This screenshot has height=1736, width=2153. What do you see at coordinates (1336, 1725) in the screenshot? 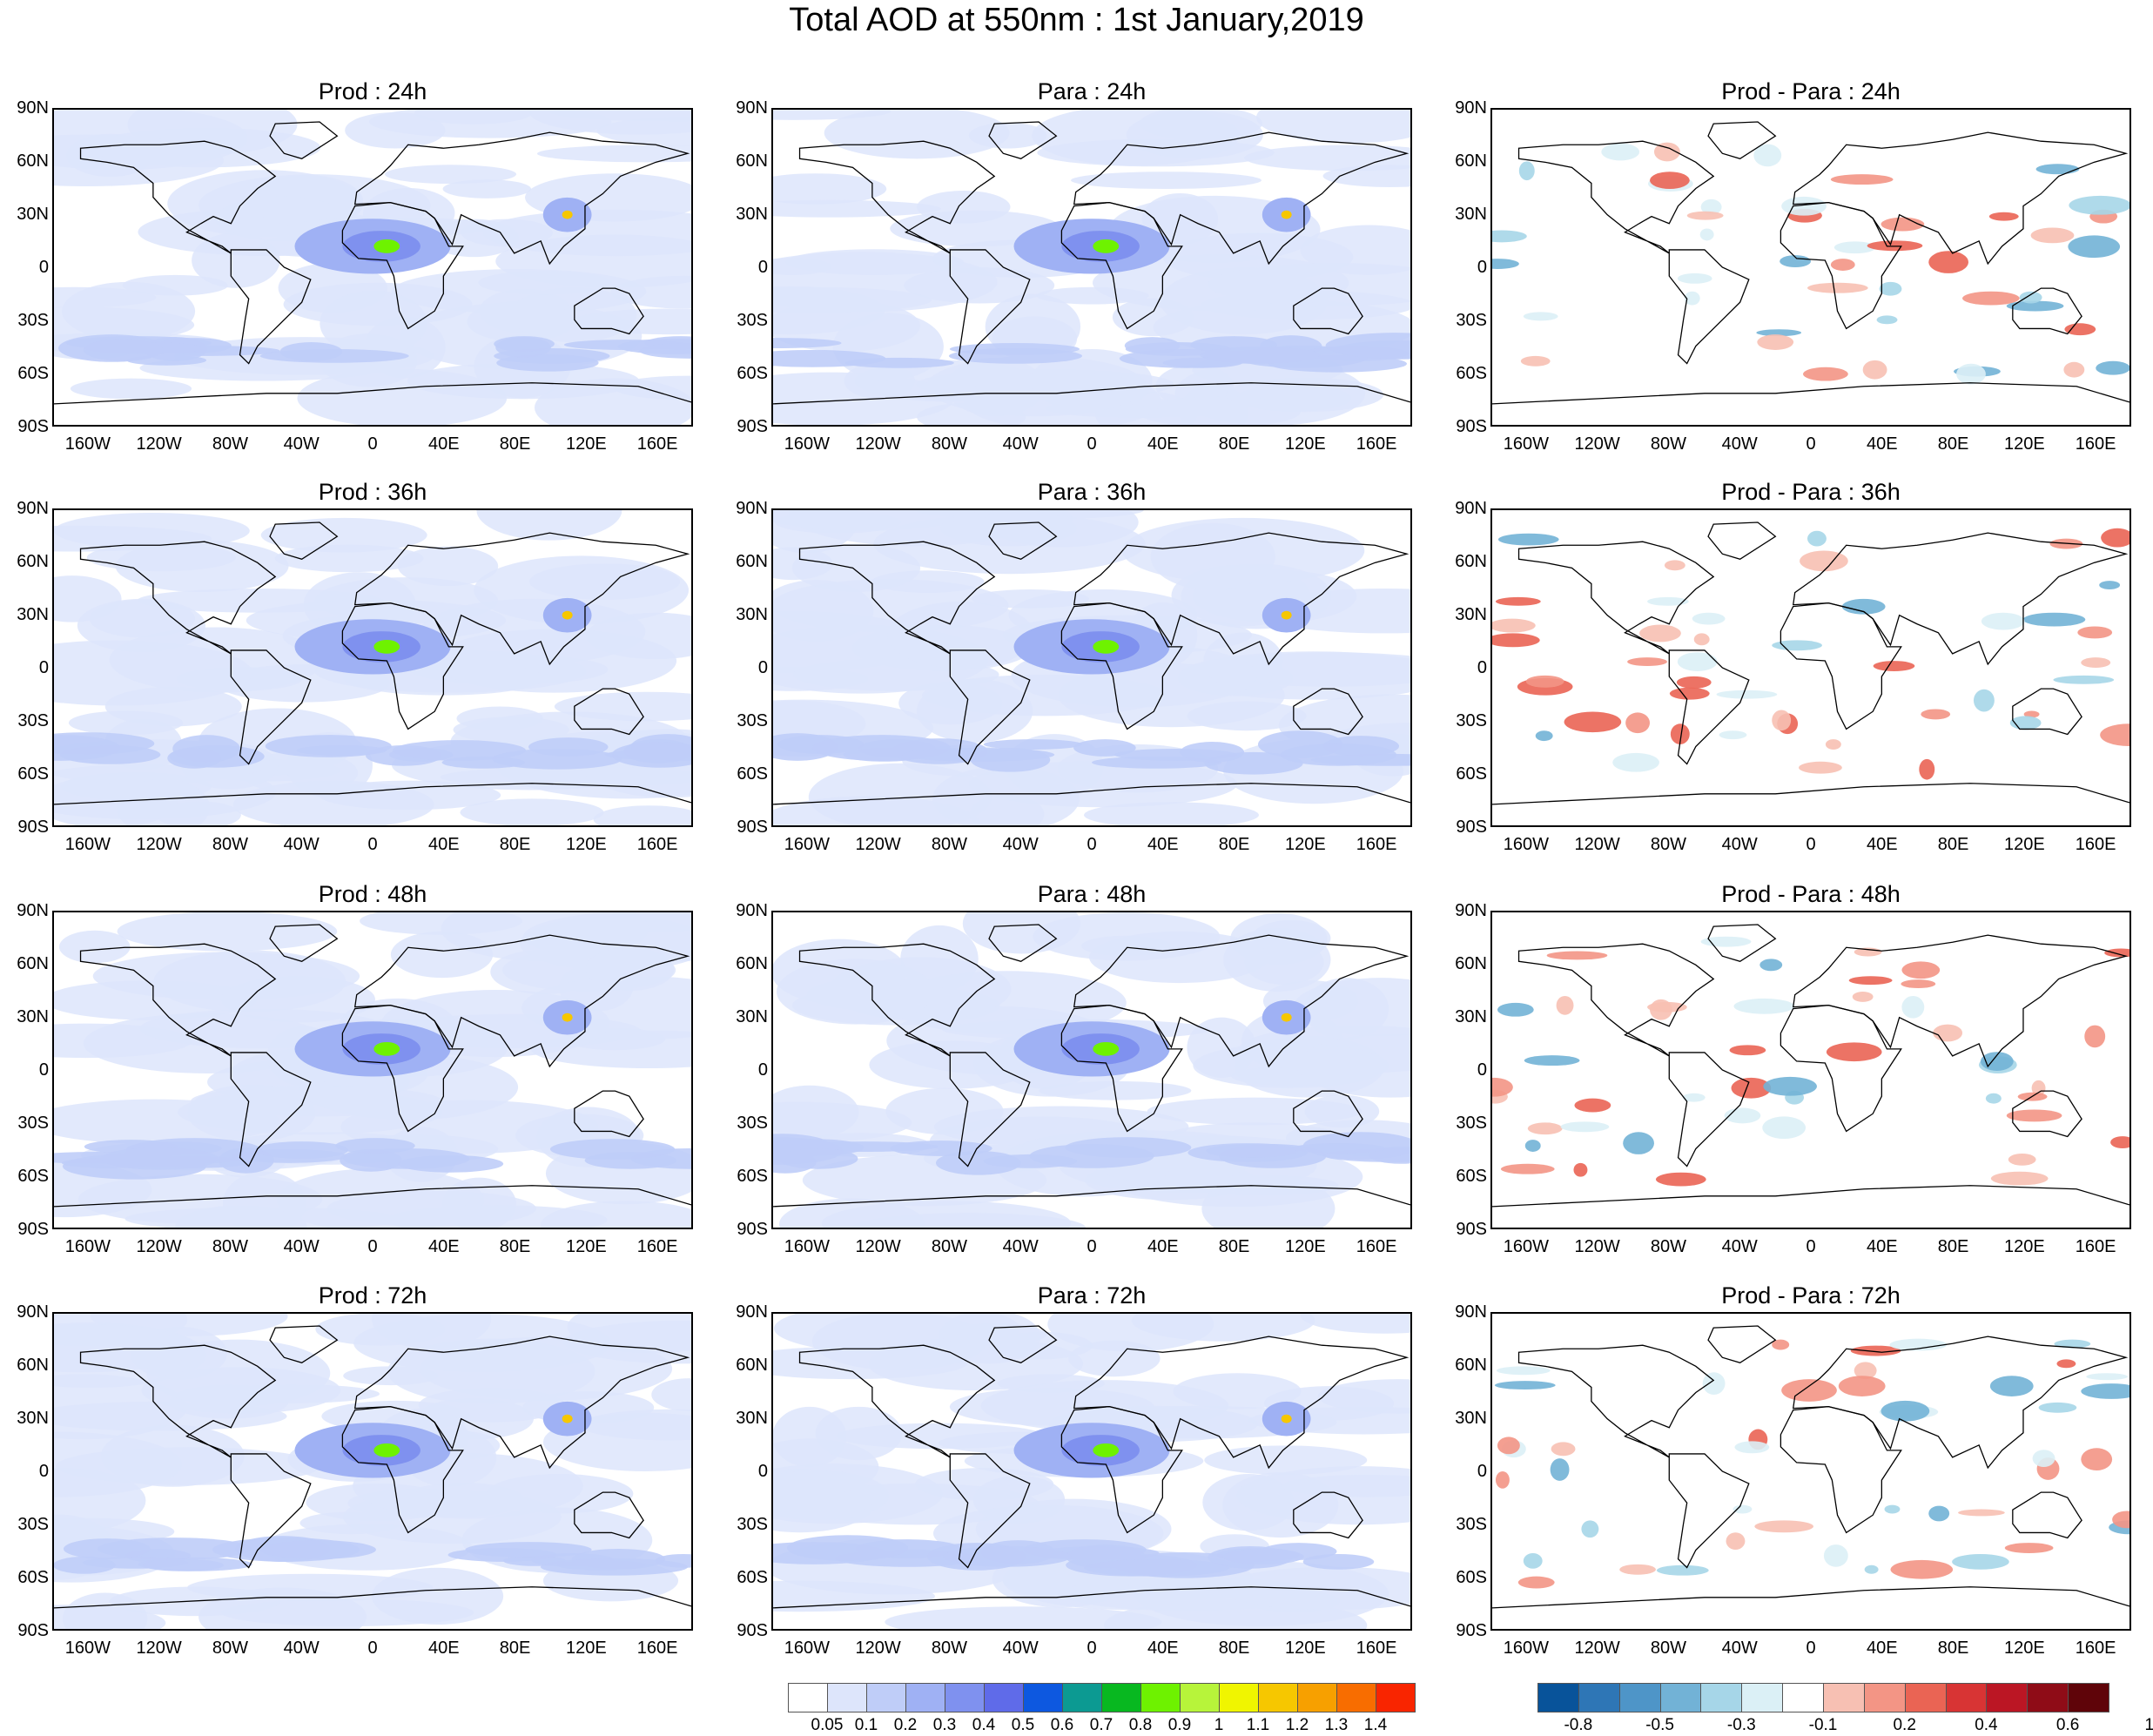
I see `colorbar-label: 1.3` at bounding box center [1336, 1725].